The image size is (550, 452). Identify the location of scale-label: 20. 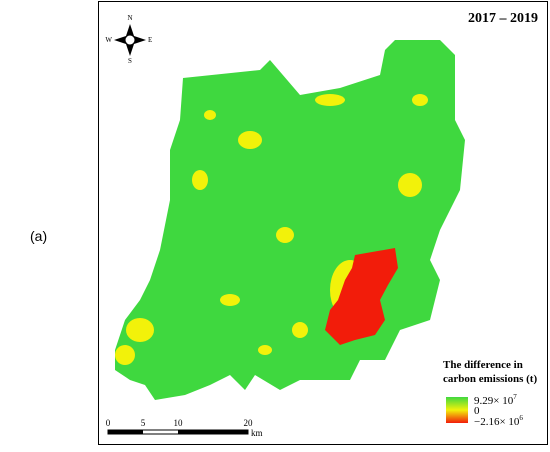
(249, 423).